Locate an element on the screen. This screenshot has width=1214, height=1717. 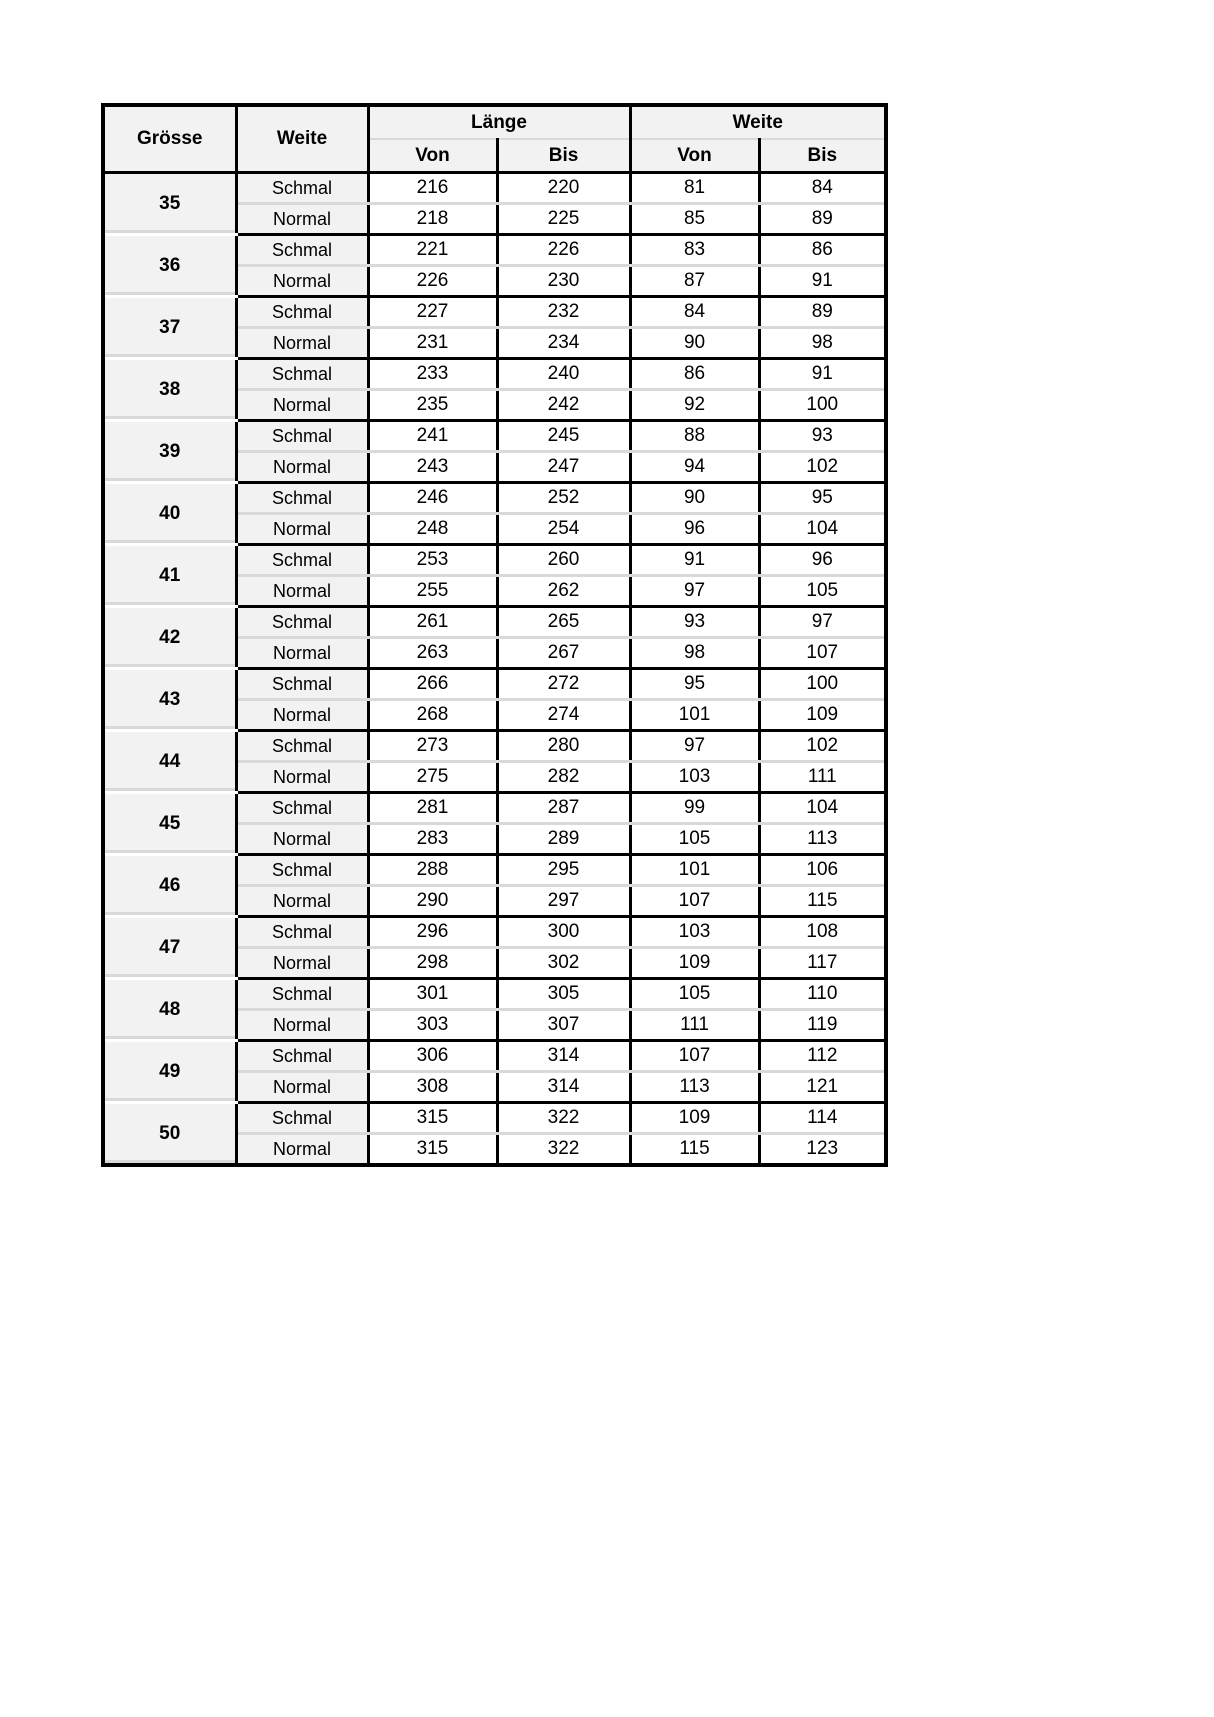
cell-weite-von: 103 is located at coordinates (695, 932).